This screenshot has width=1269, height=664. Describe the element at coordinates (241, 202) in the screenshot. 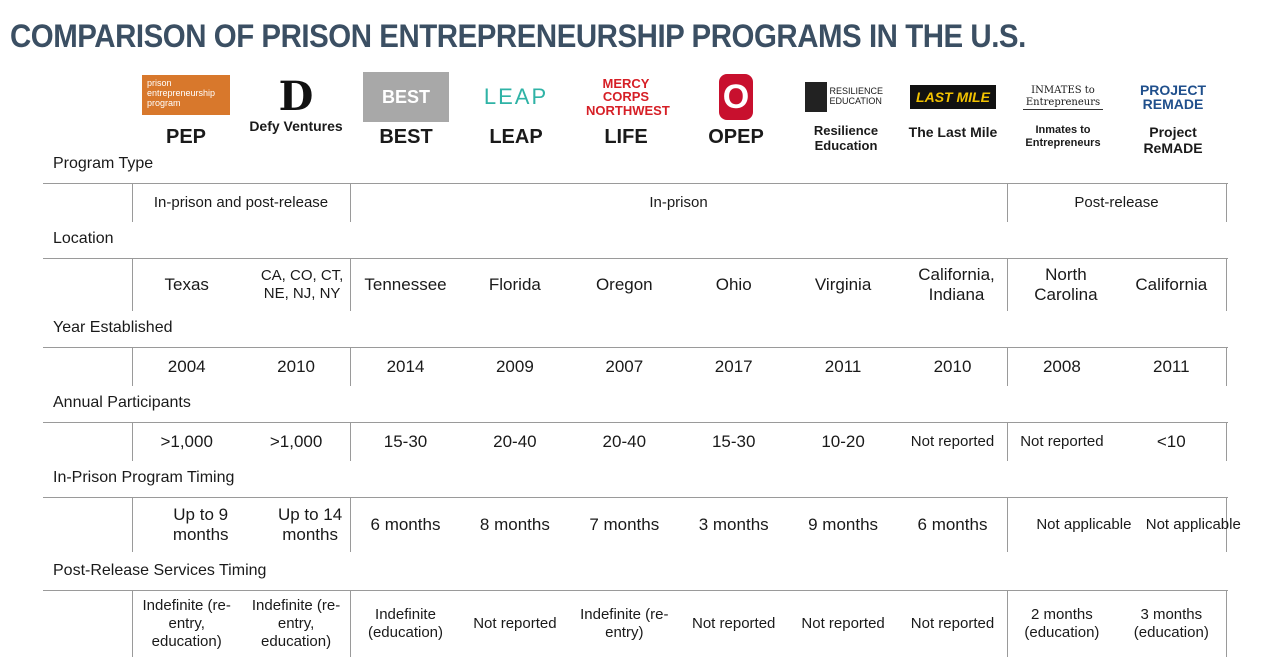

I see `type-group-cell: In-prison and post-release` at that location.